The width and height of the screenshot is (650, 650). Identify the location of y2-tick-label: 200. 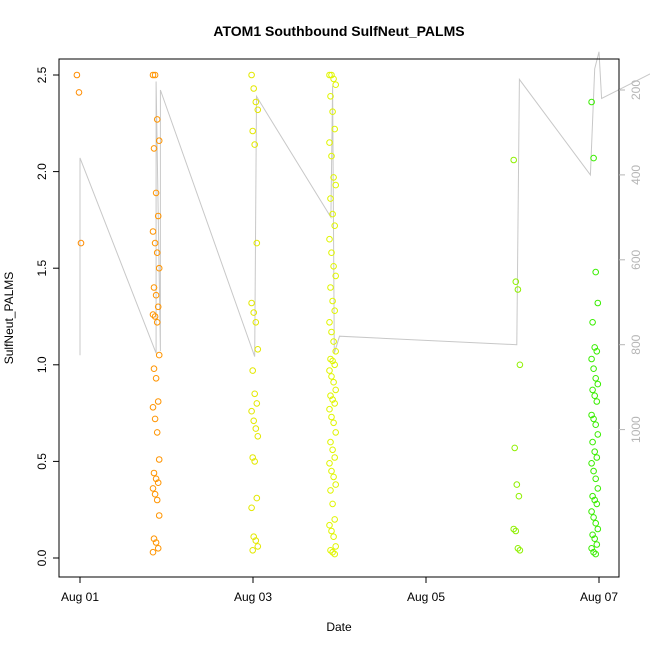
(636, 90).